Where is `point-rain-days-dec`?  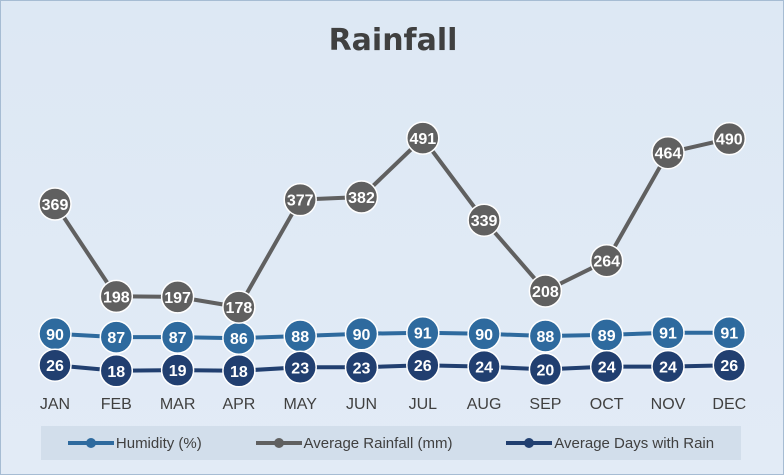 point-rain-days-dec is located at coordinates (729, 365).